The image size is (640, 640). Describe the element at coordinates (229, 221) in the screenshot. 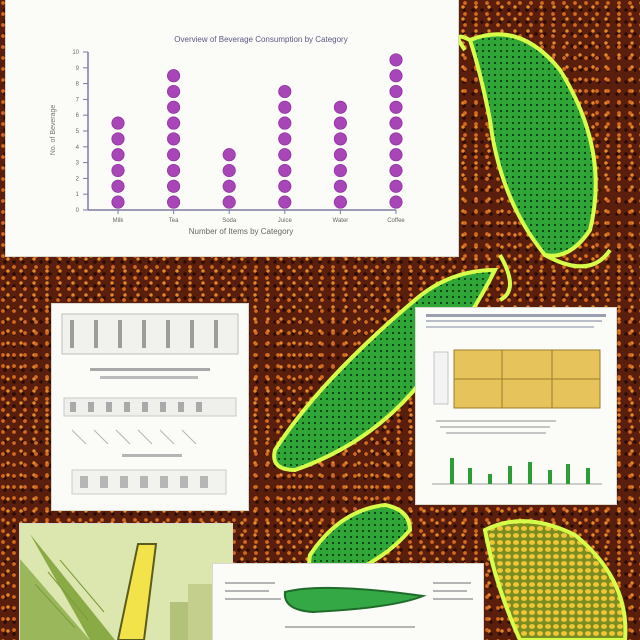

I see `x-tick-label-2: Soda` at that location.